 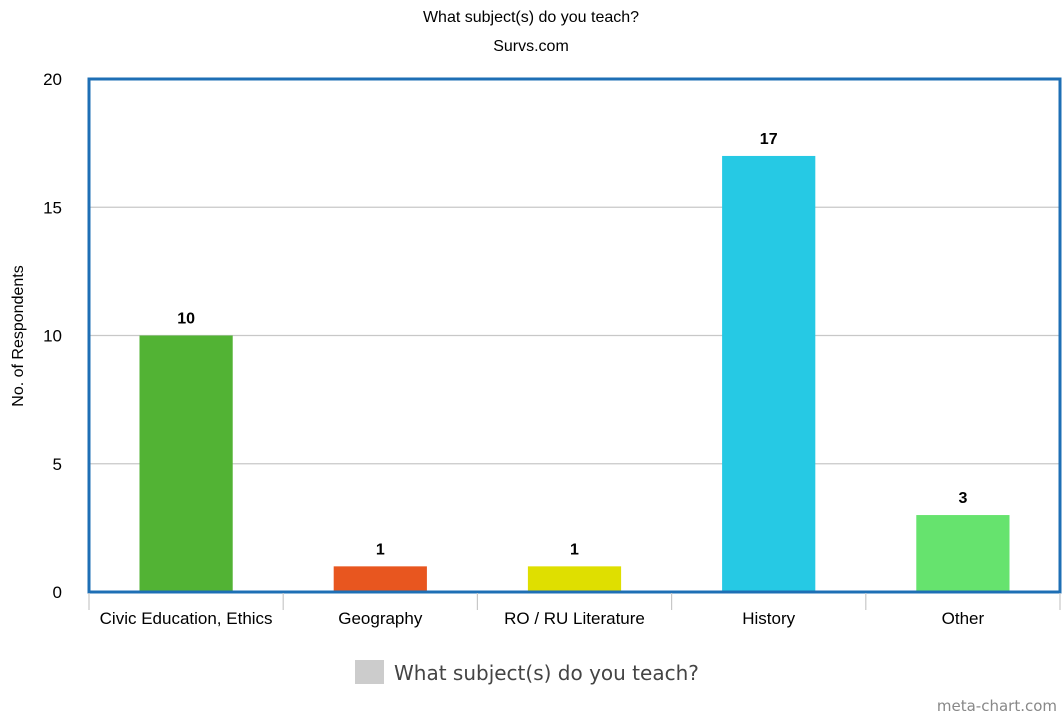 I want to click on y-tick-label: 20, so click(x=52, y=79).